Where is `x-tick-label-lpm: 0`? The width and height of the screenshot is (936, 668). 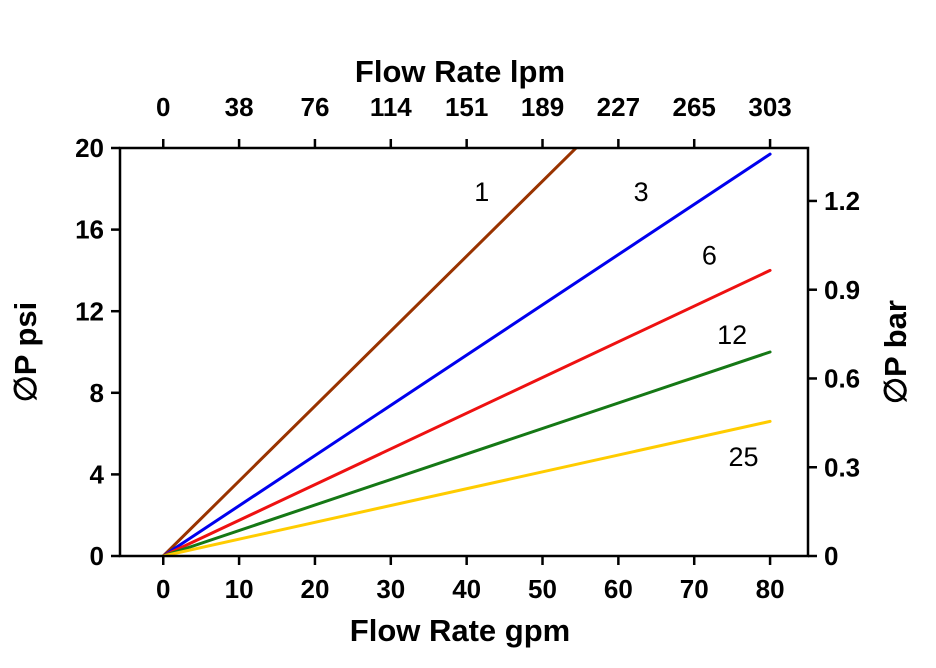
x-tick-label-lpm: 0 is located at coordinates (163, 107).